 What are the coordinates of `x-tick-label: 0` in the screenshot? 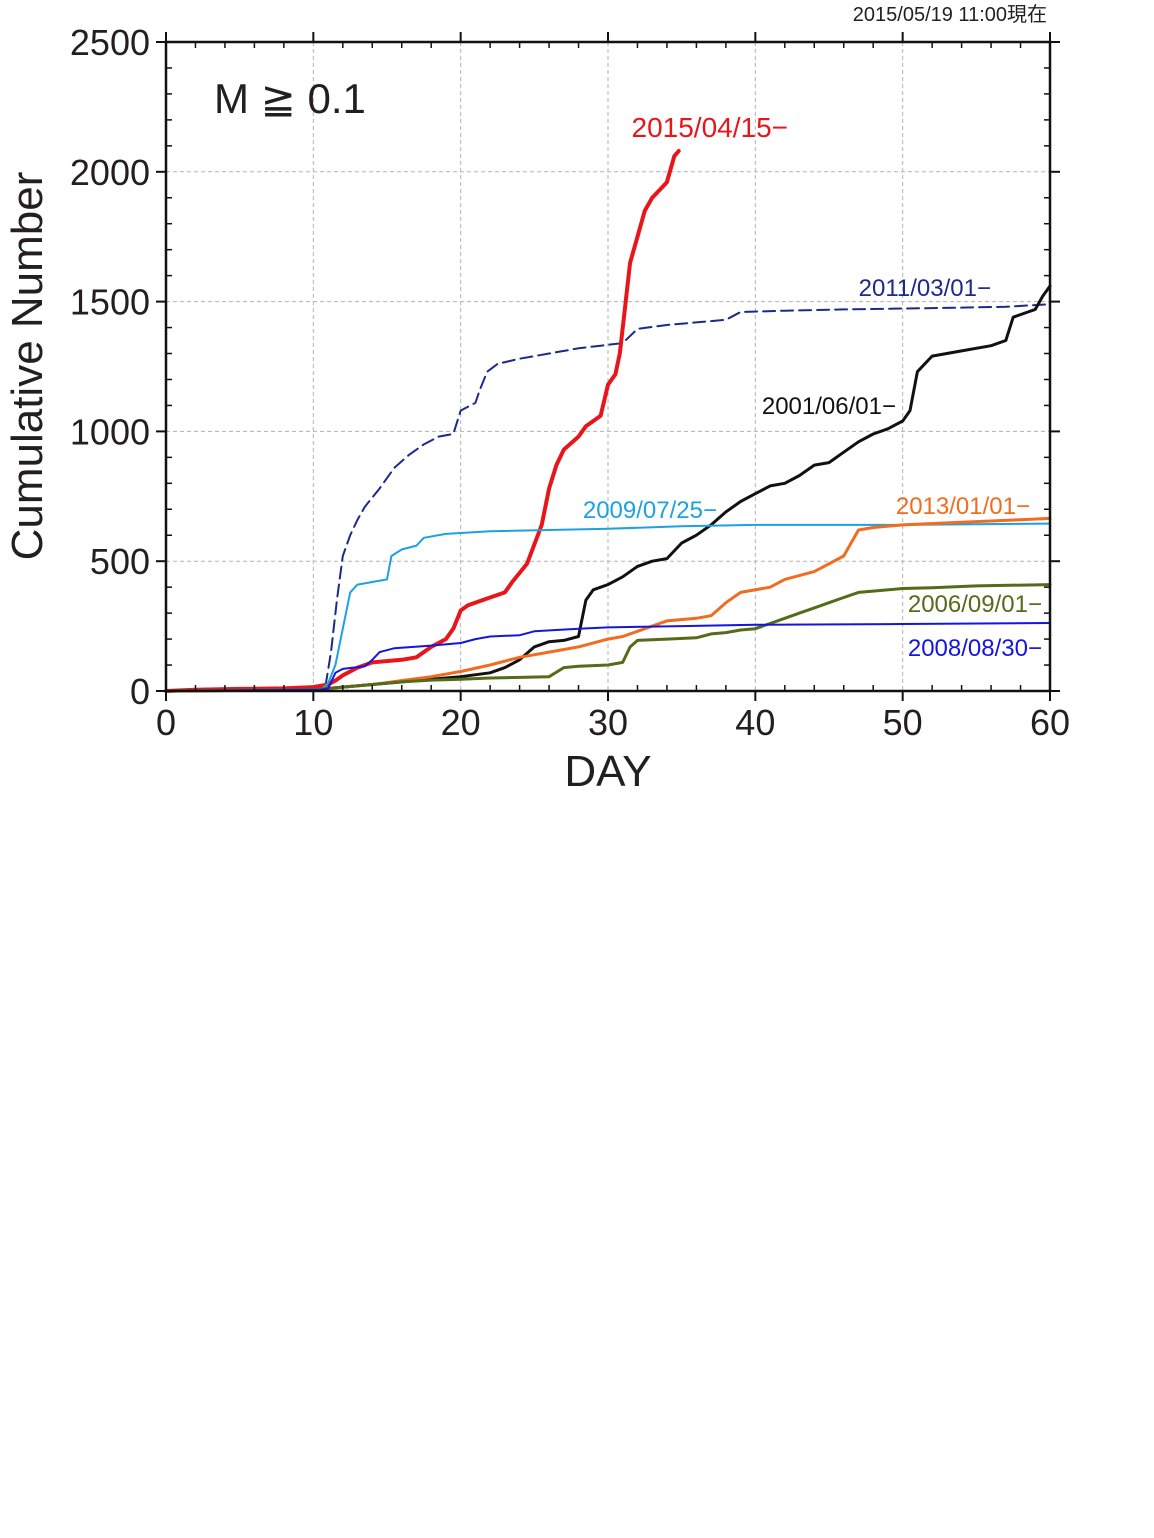 It's located at (166, 722).